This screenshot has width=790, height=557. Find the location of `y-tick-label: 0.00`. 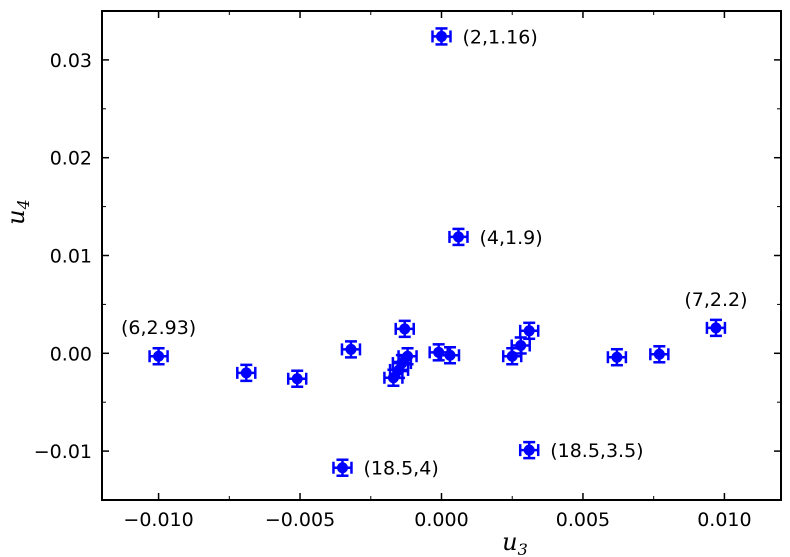

y-tick-label: 0.00 is located at coordinates (71, 354).